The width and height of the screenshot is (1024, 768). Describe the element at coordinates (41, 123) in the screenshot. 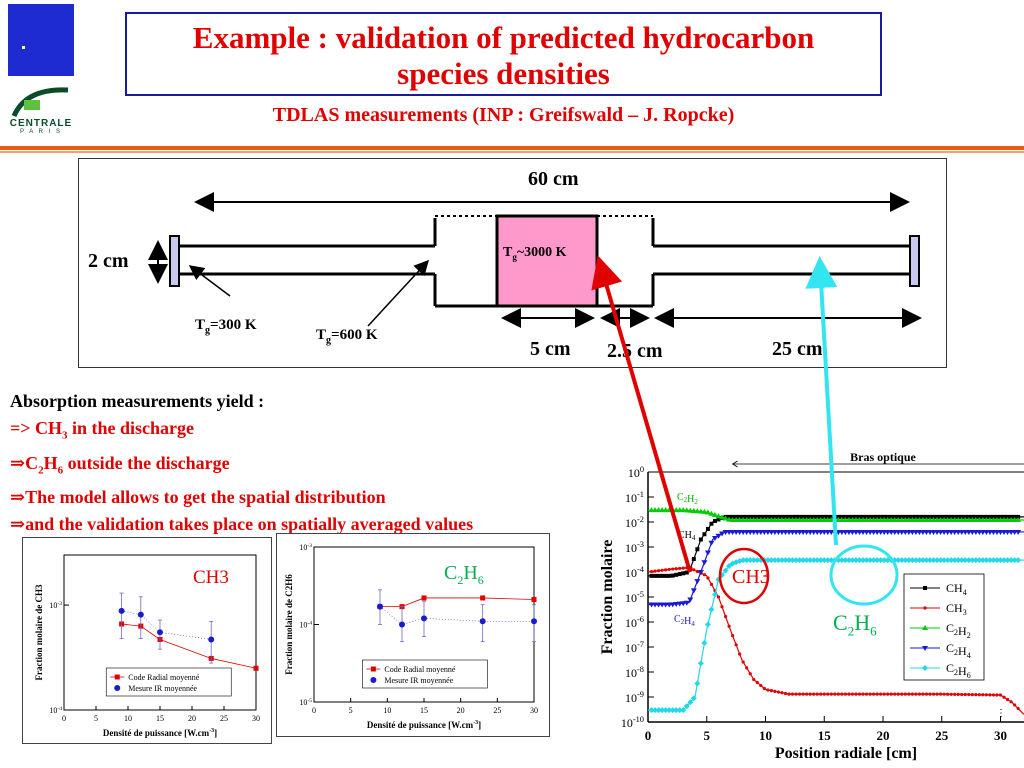

I see `logo-name: CENTRALE` at that location.